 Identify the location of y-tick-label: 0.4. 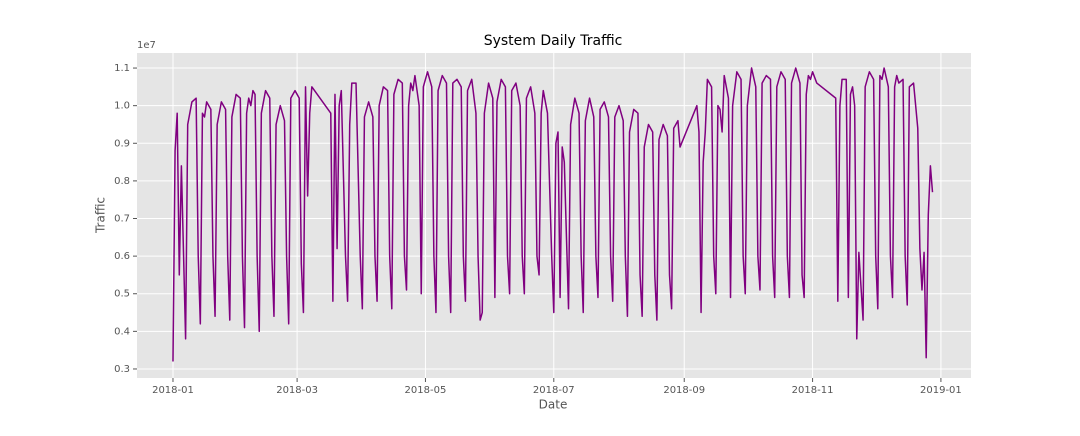
(122, 331).